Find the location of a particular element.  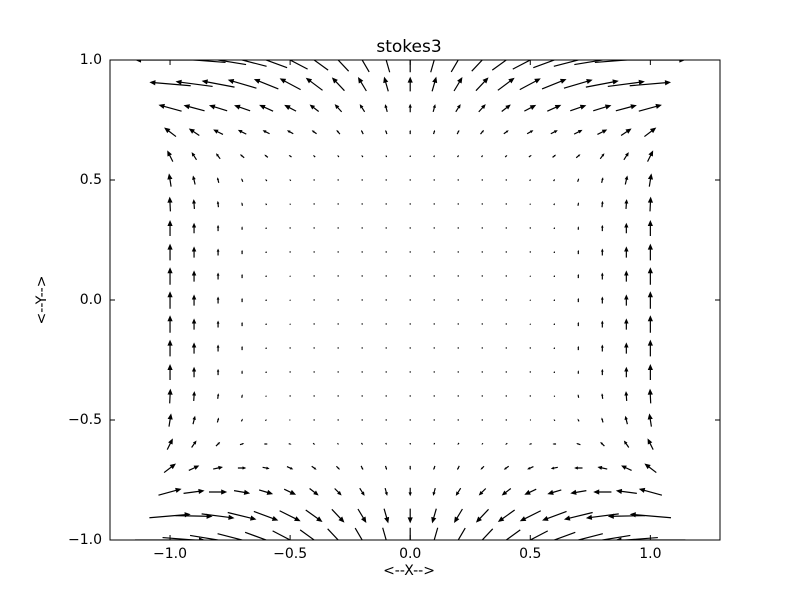

x-tick-label: 1.0 is located at coordinates (650, 554).